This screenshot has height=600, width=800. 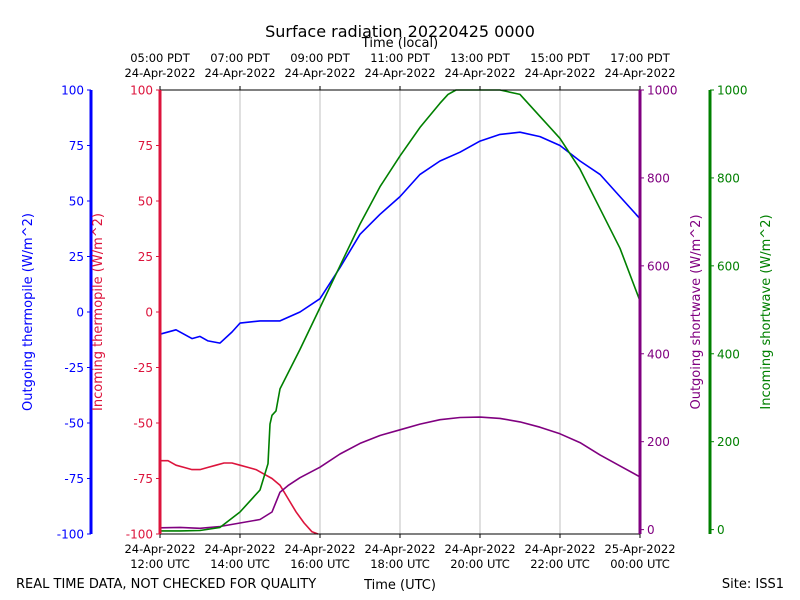 What do you see at coordinates (320, 58) in the screenshot?
I see `top-tick-label-time: 09:00 PDT` at bounding box center [320, 58].